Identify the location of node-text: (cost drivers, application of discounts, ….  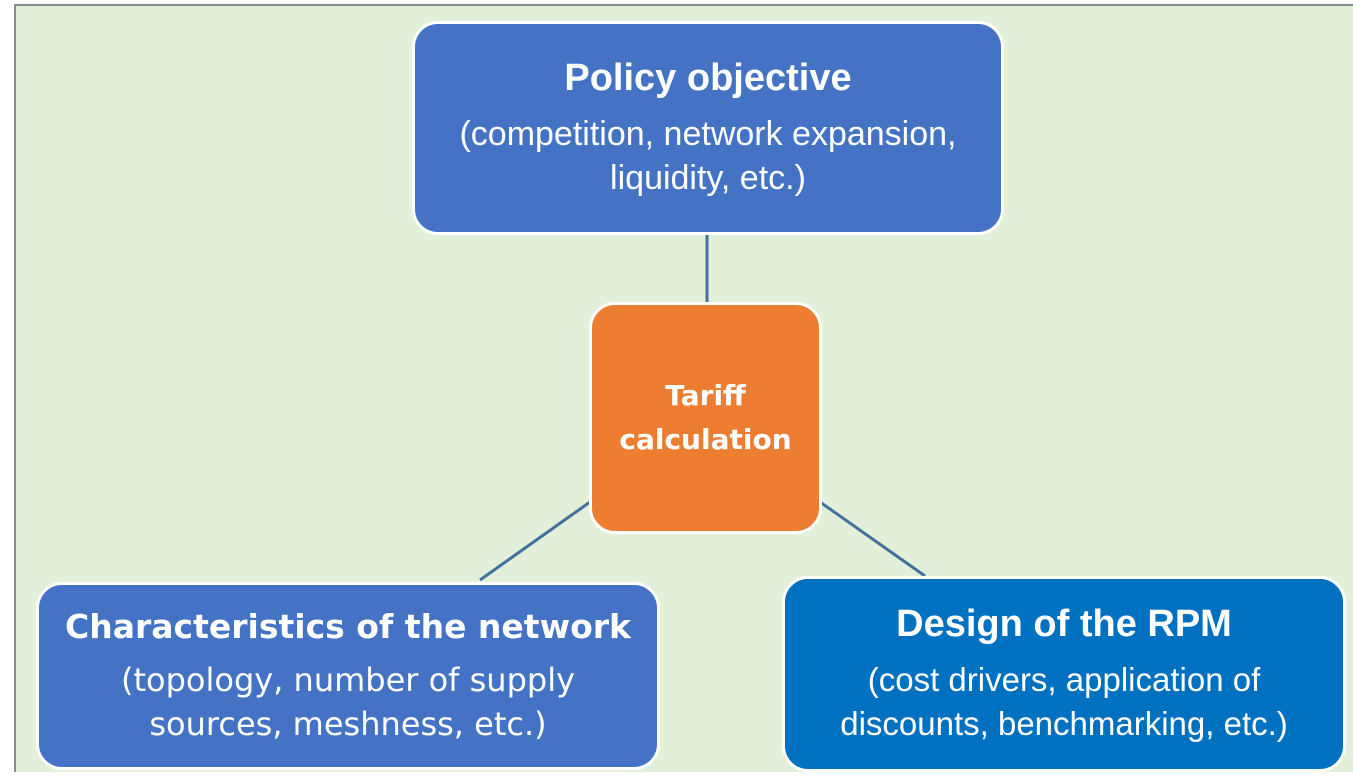
(1064, 702).